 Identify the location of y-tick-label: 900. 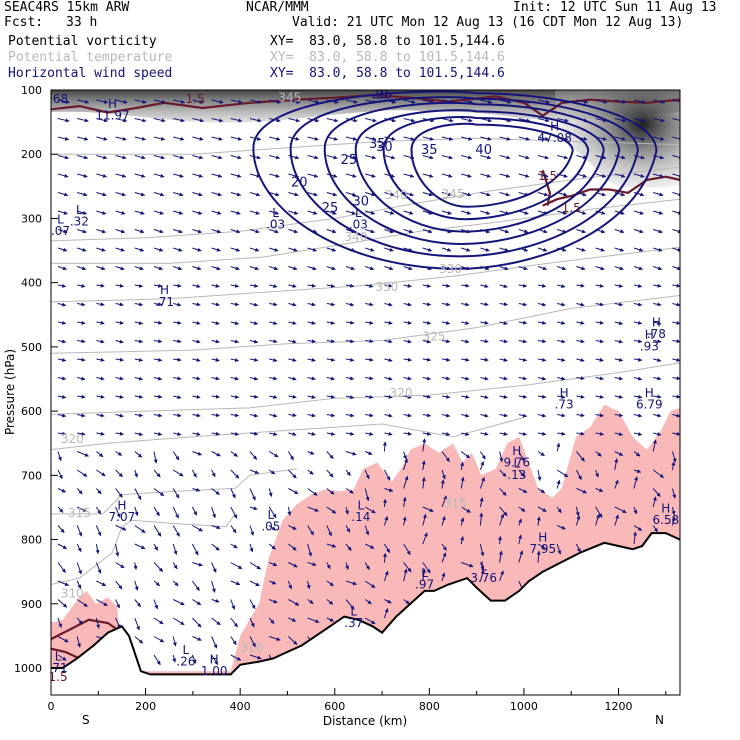
(31, 604).